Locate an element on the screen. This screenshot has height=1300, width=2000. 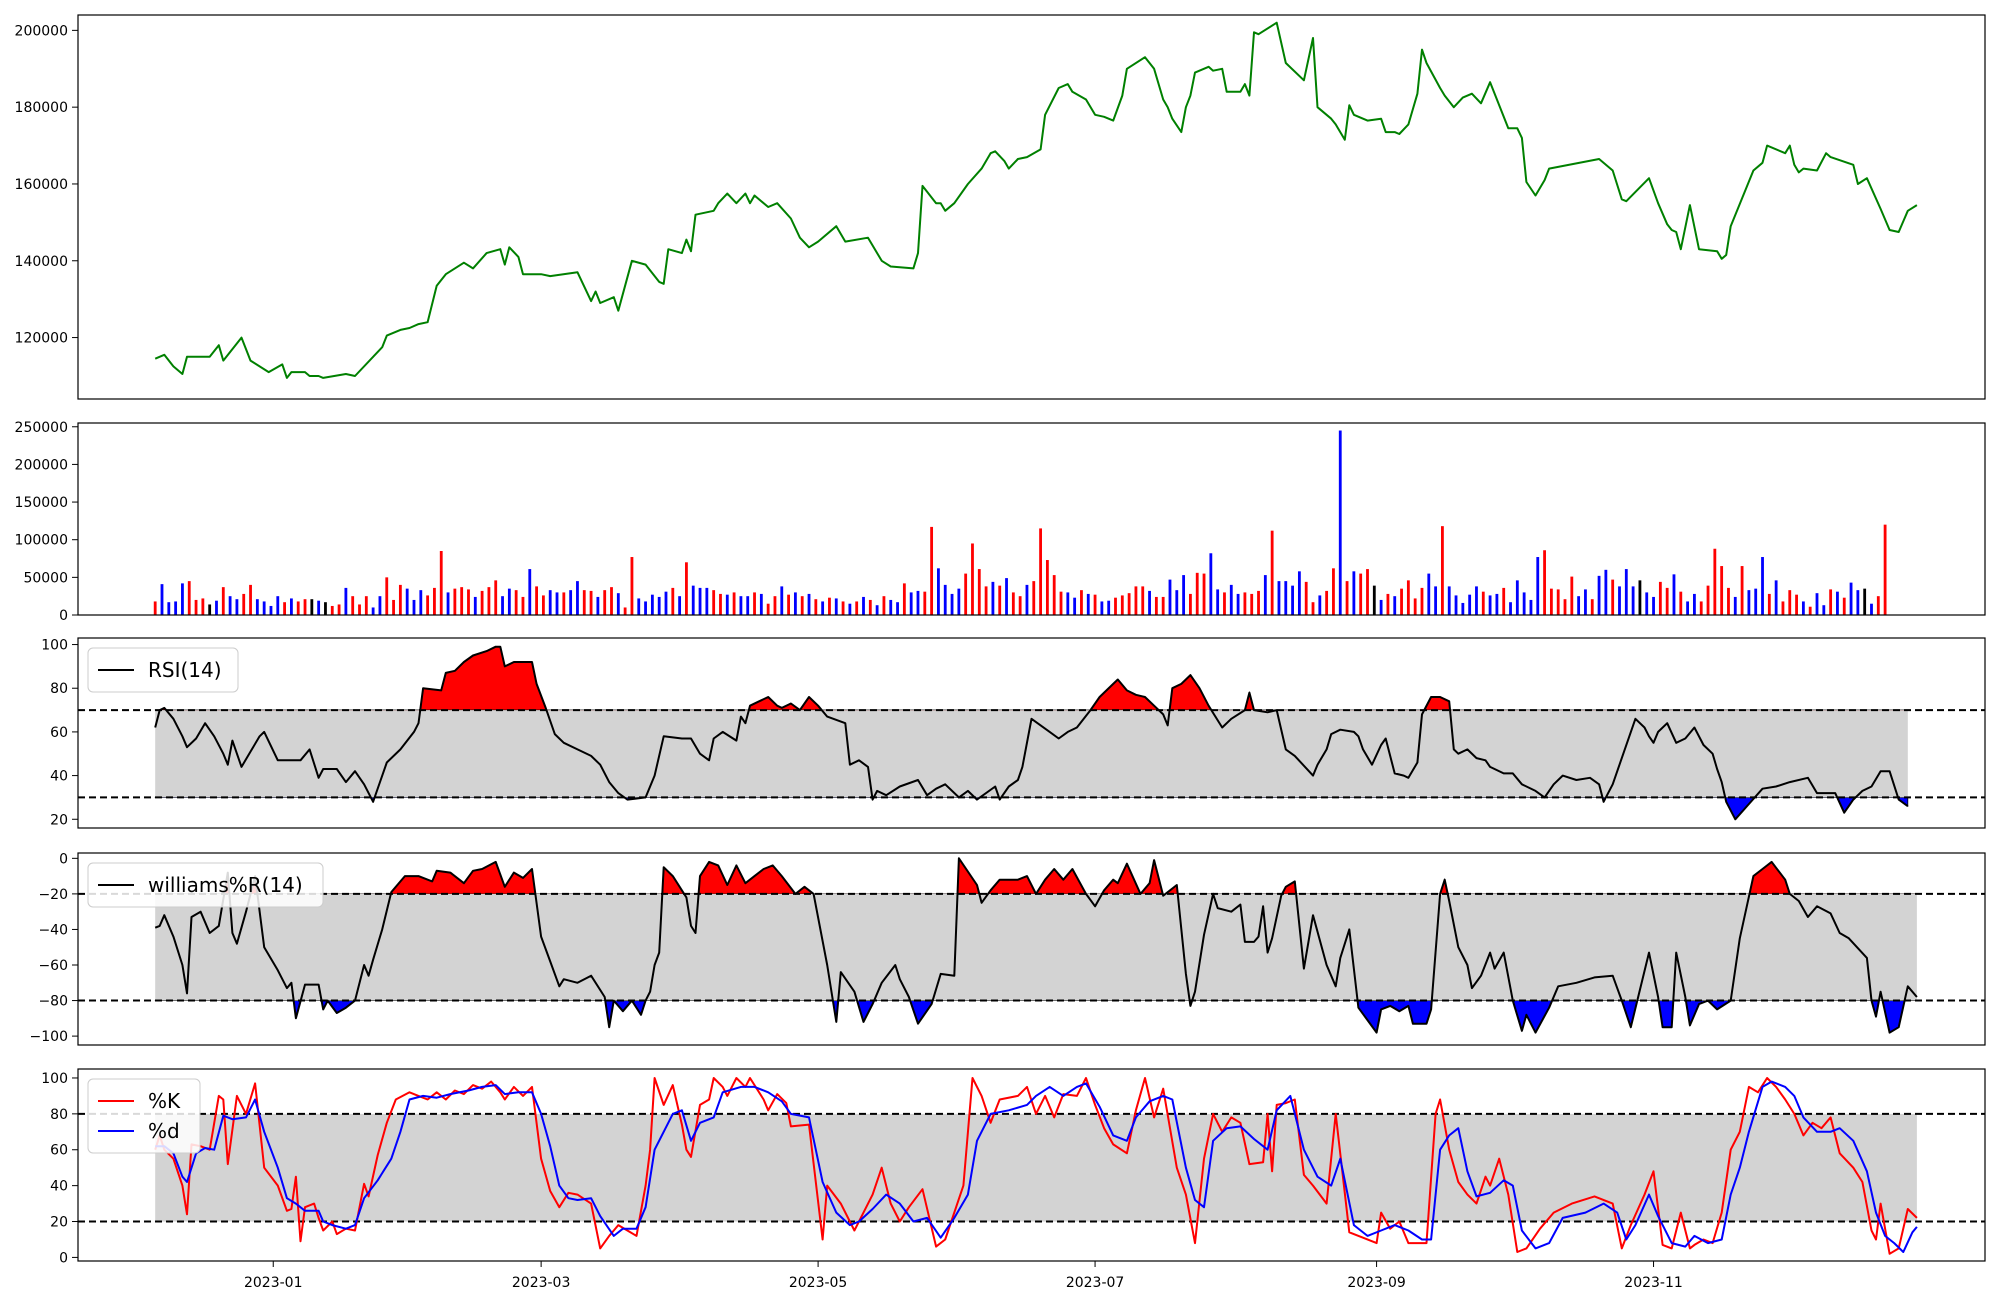
y-tick-label: 120000 is located at coordinates (41, 339).